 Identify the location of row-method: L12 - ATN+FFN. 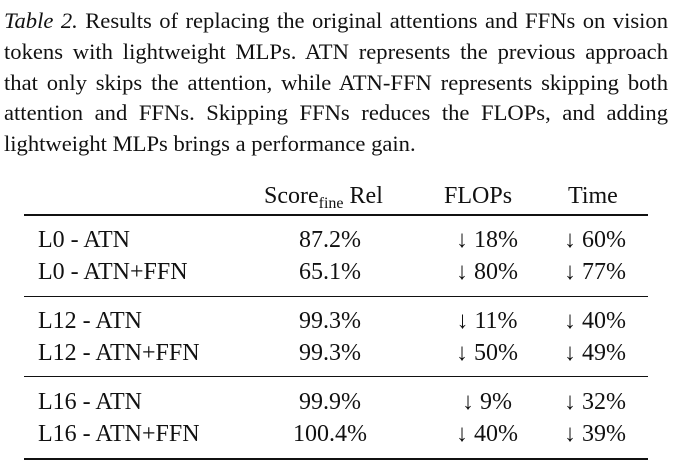
(119, 353).